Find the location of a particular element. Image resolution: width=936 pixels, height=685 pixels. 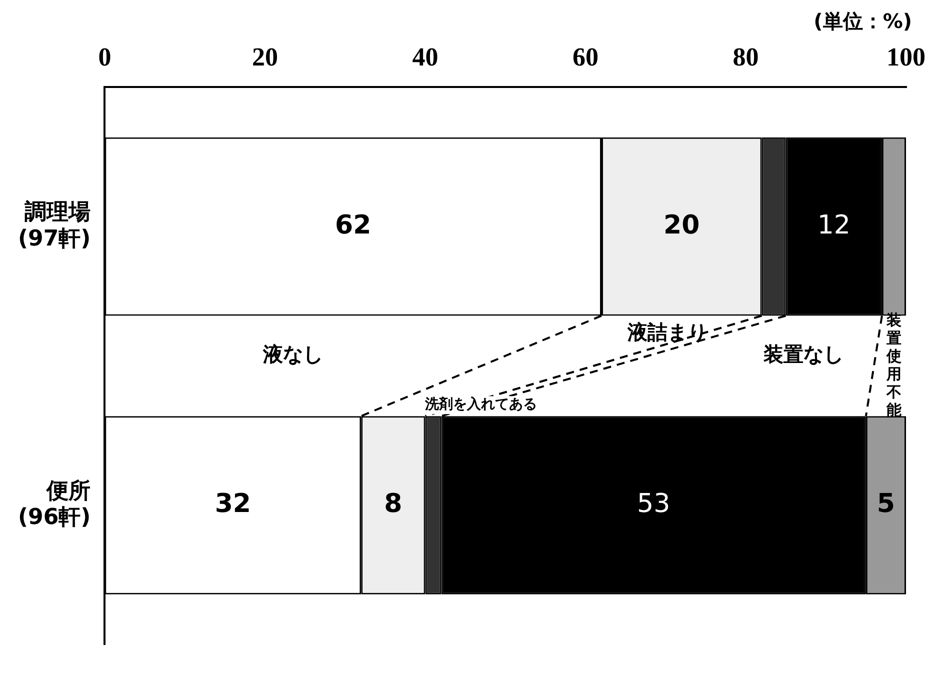

data-label: 12 is located at coordinates (833, 225).